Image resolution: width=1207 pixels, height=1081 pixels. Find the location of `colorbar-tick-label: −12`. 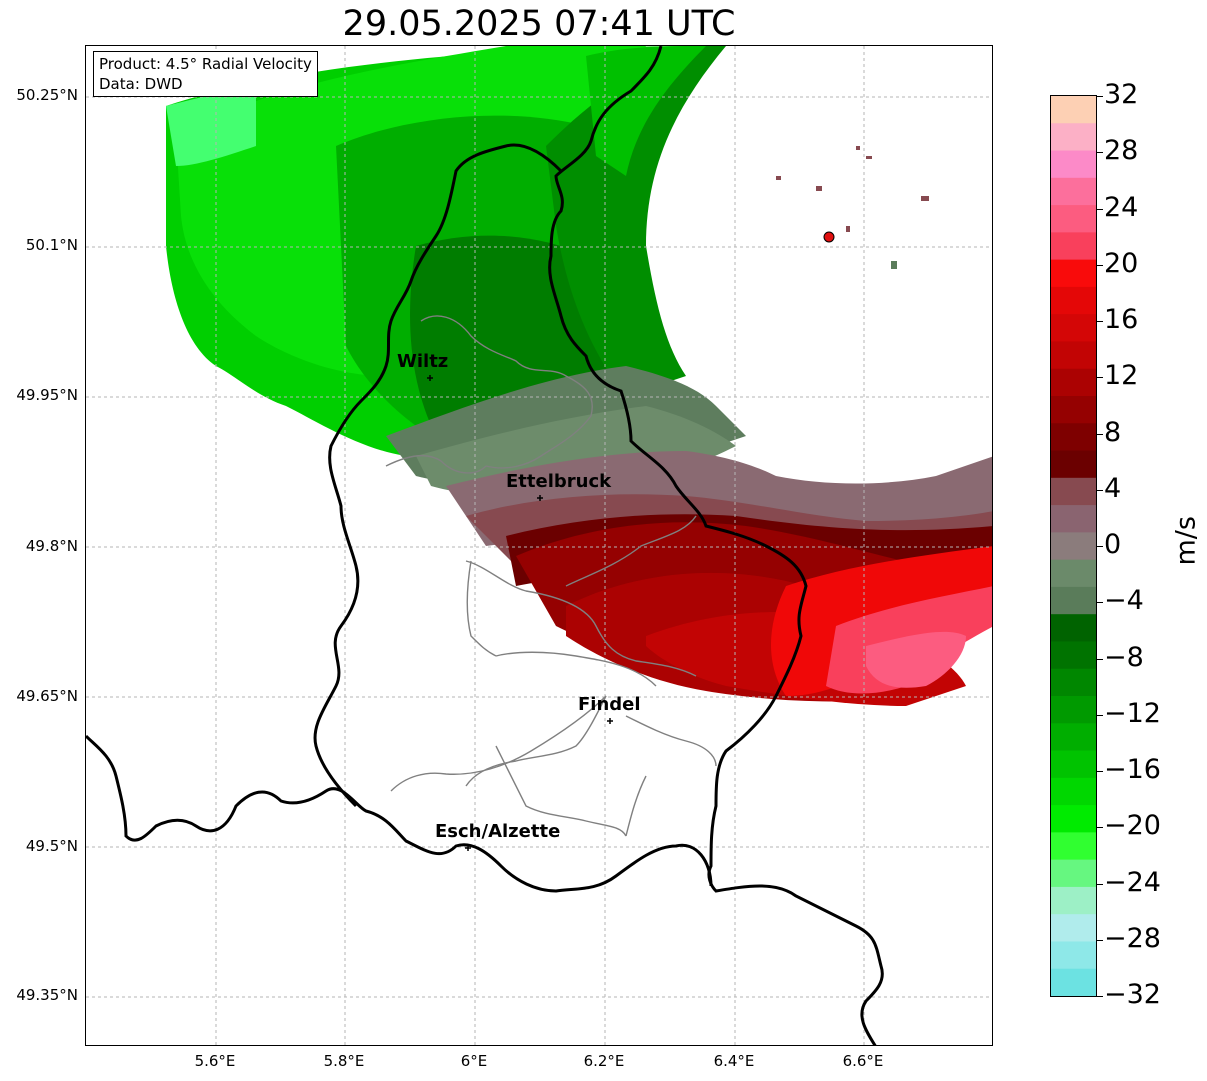

colorbar-tick-label: −12 is located at coordinates (1132, 713).